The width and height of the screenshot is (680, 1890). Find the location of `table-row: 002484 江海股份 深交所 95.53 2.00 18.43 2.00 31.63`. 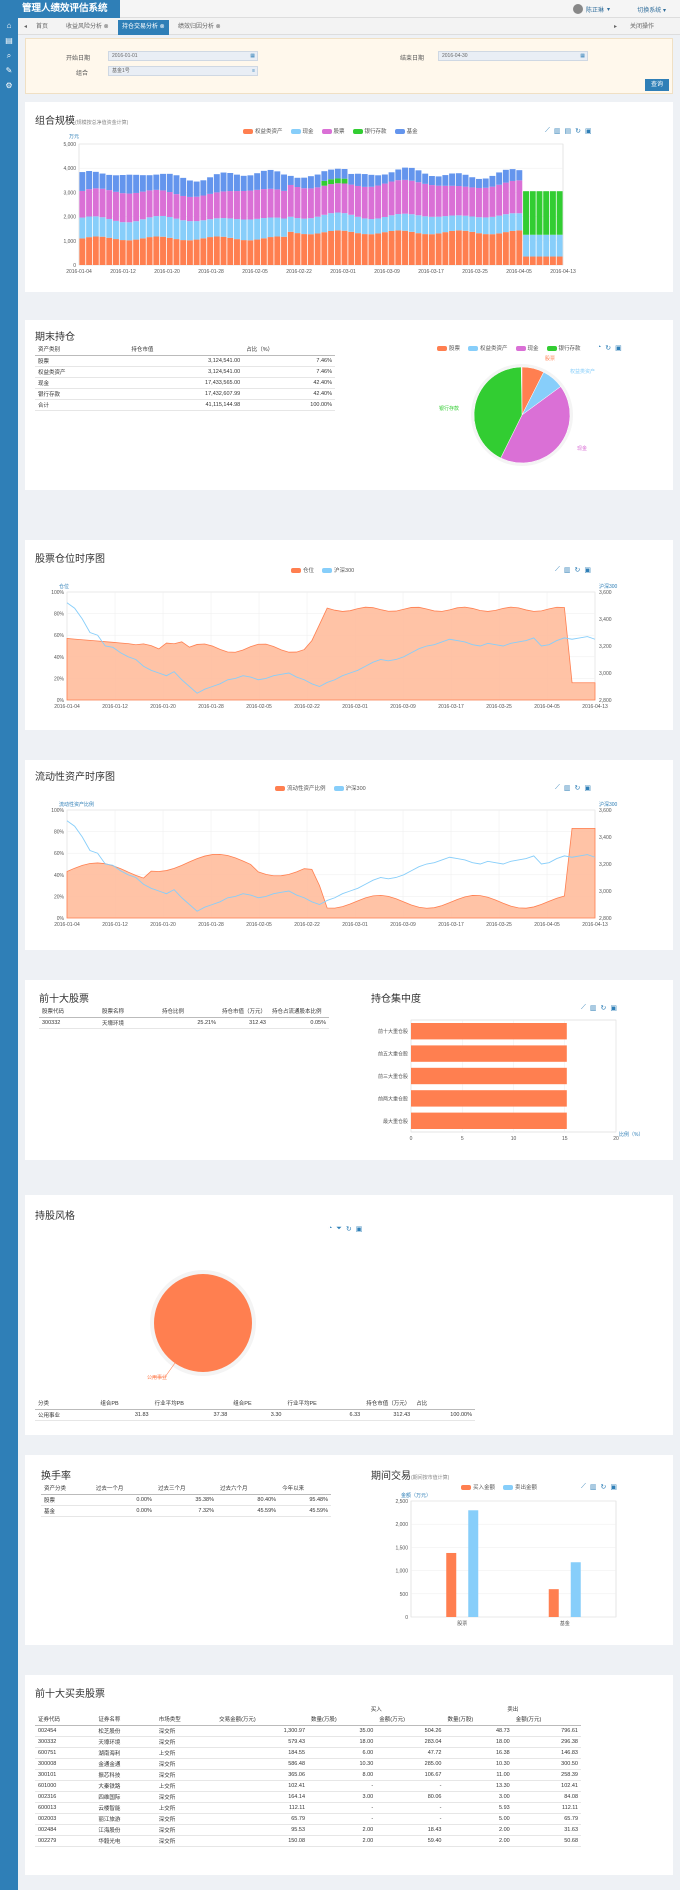

table-row: 002484 江海股份 深交所 95.53 2.00 18.43 2.00 31.63 is located at coordinates (308, 1830).